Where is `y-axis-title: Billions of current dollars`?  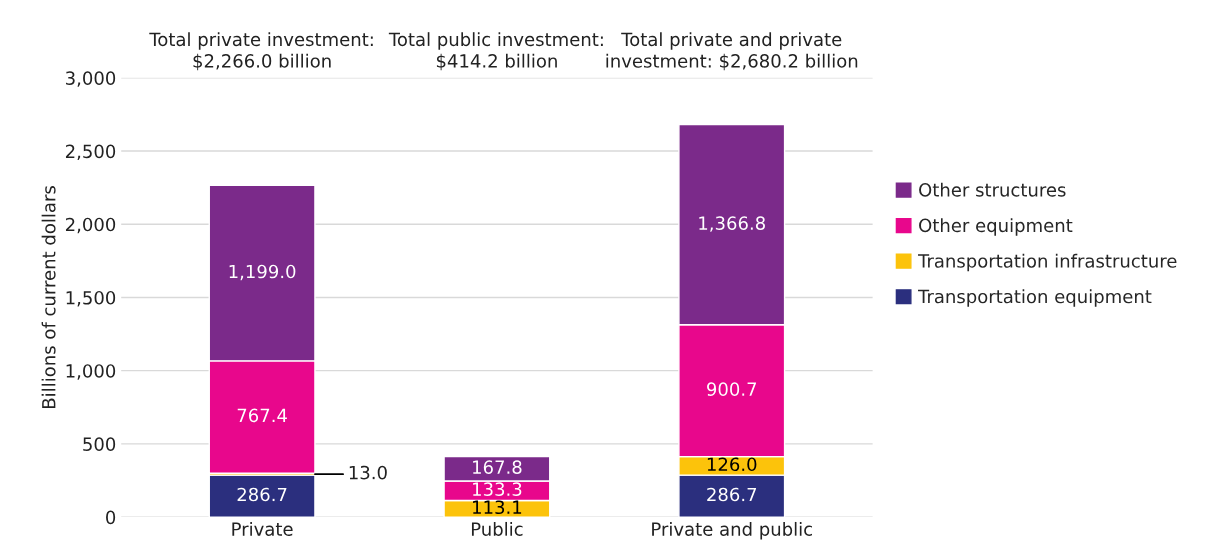 y-axis-title: Billions of current dollars is located at coordinates (48, 297).